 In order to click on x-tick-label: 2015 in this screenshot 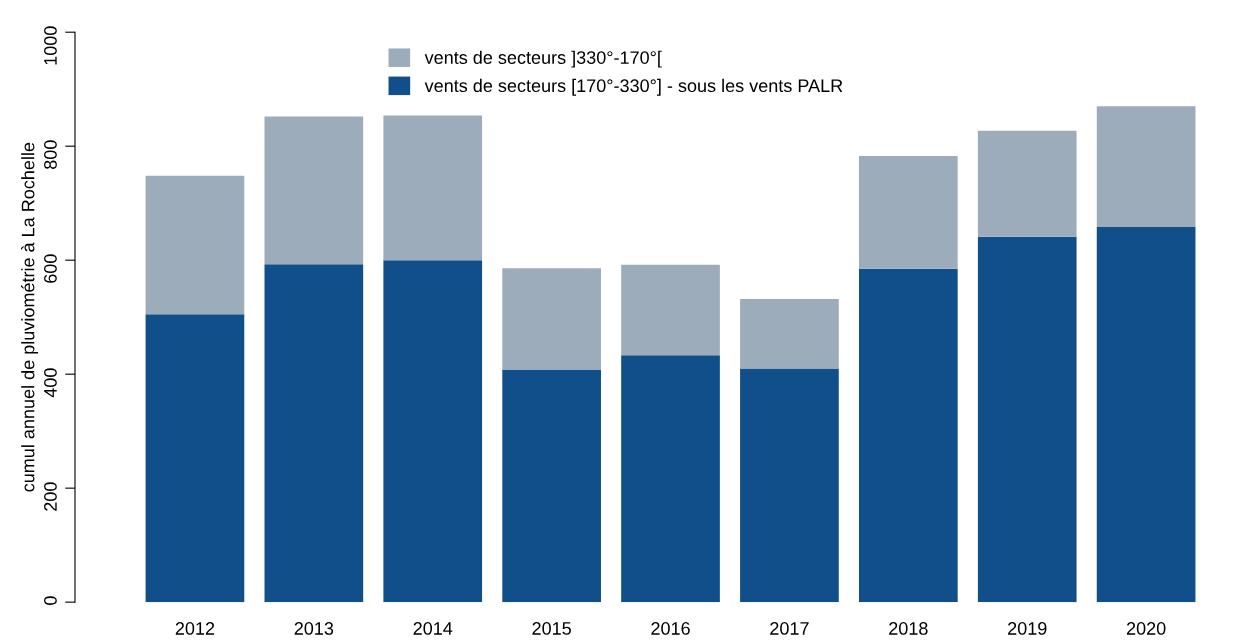, I will do `click(551, 628)`.